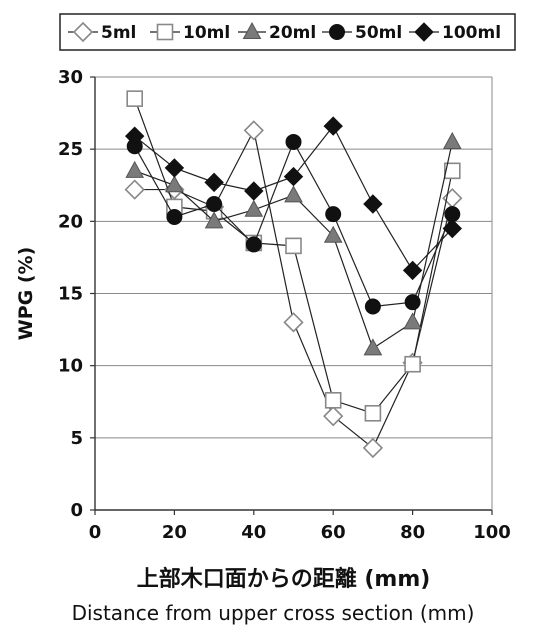  What do you see at coordinates (76, 510) in the screenshot?
I see `y-tick-label: 0` at bounding box center [76, 510].